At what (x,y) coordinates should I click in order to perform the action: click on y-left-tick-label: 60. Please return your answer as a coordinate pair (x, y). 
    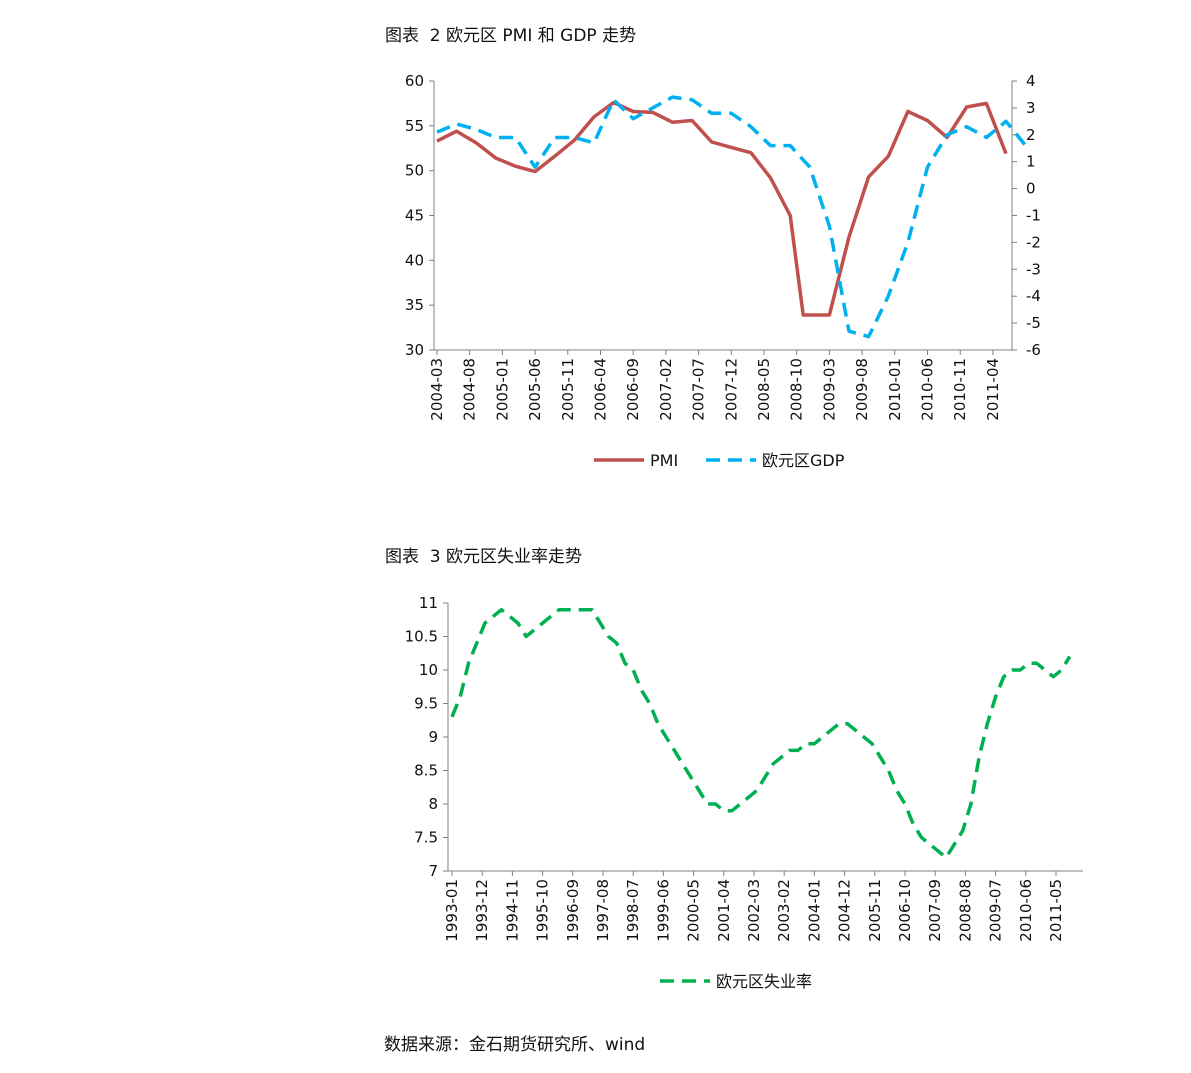
    Looking at the image, I should click on (414, 81).